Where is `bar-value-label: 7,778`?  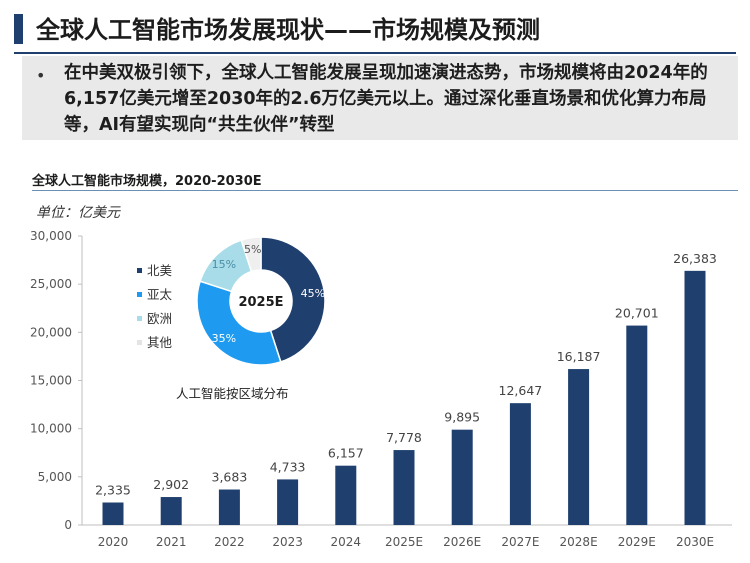
bar-value-label: 7,778 is located at coordinates (404, 437).